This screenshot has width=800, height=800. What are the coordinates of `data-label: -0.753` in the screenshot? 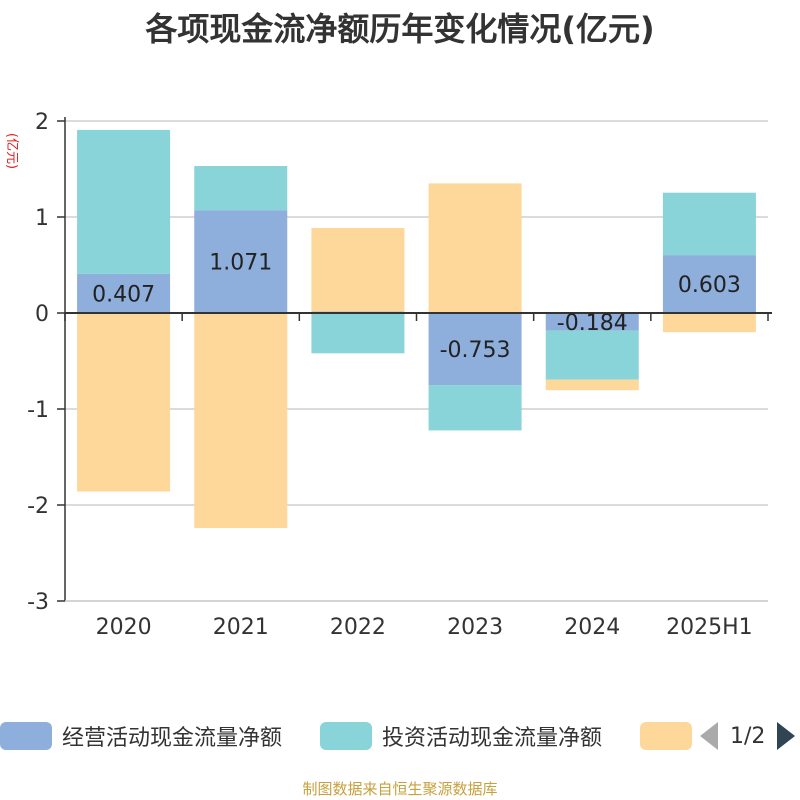 It's located at (475, 350).